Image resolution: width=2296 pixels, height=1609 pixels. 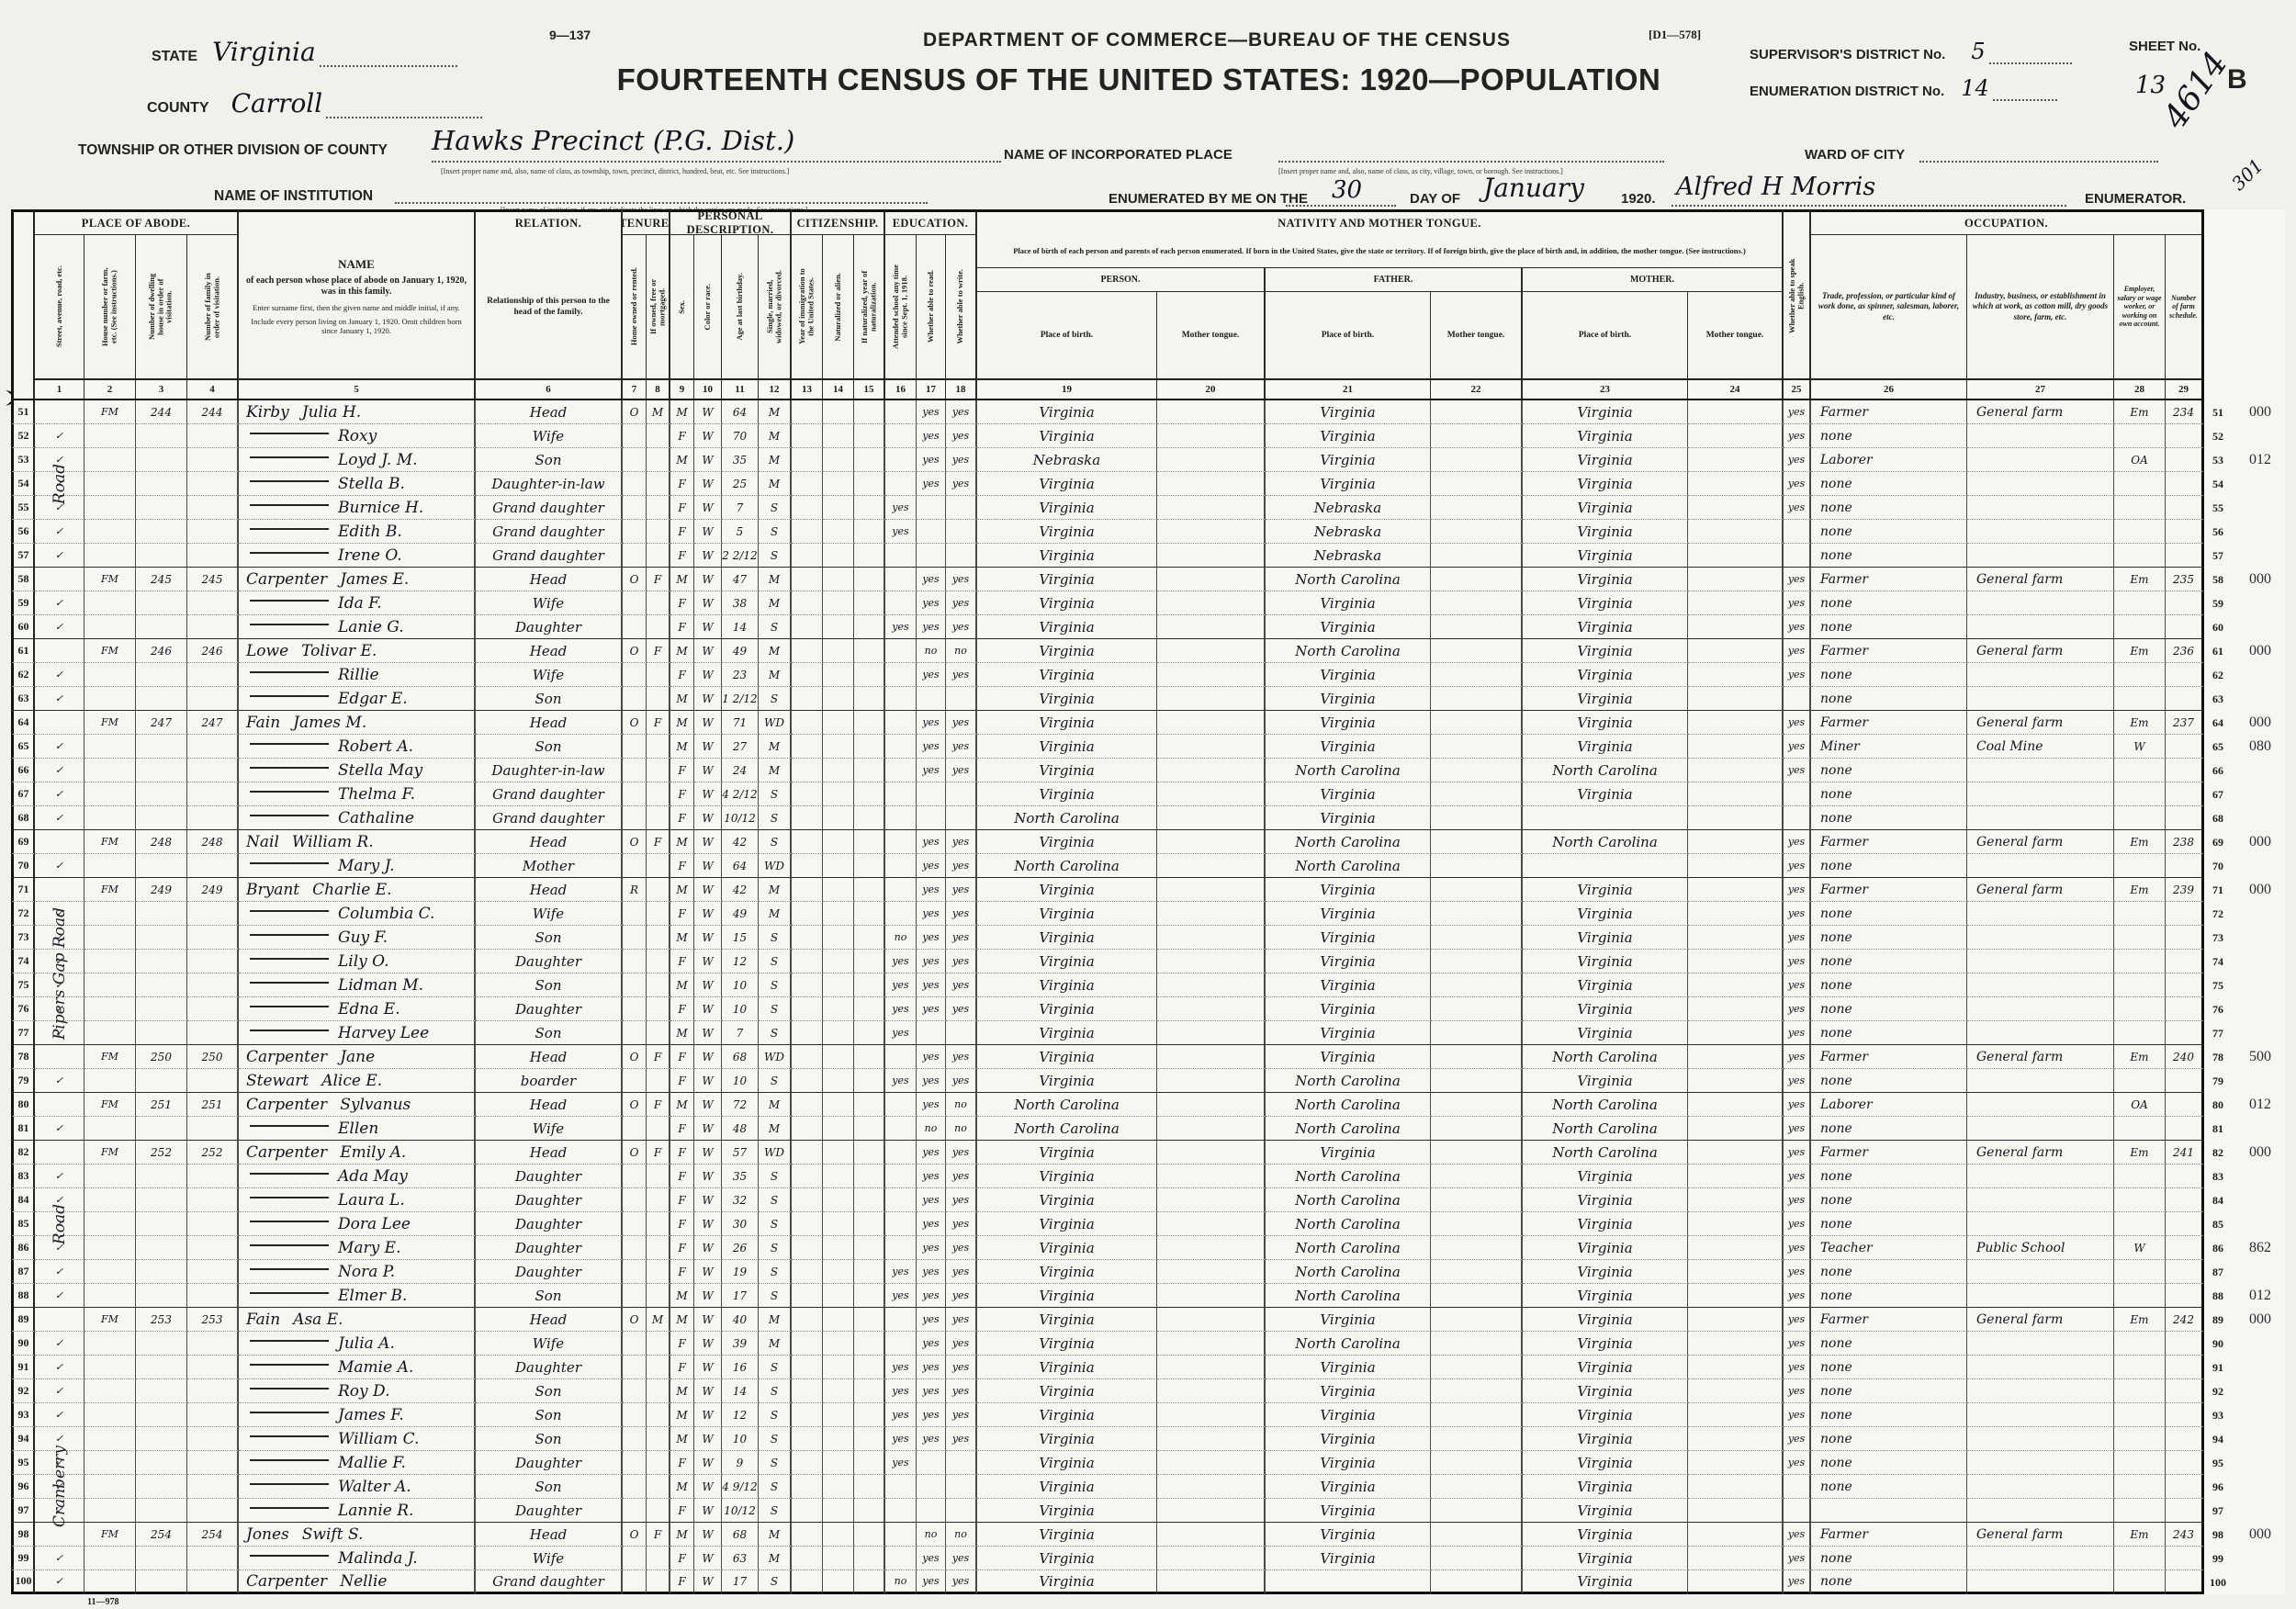 I want to click on person-birthplace: Virginia, so click(x=1067, y=651).